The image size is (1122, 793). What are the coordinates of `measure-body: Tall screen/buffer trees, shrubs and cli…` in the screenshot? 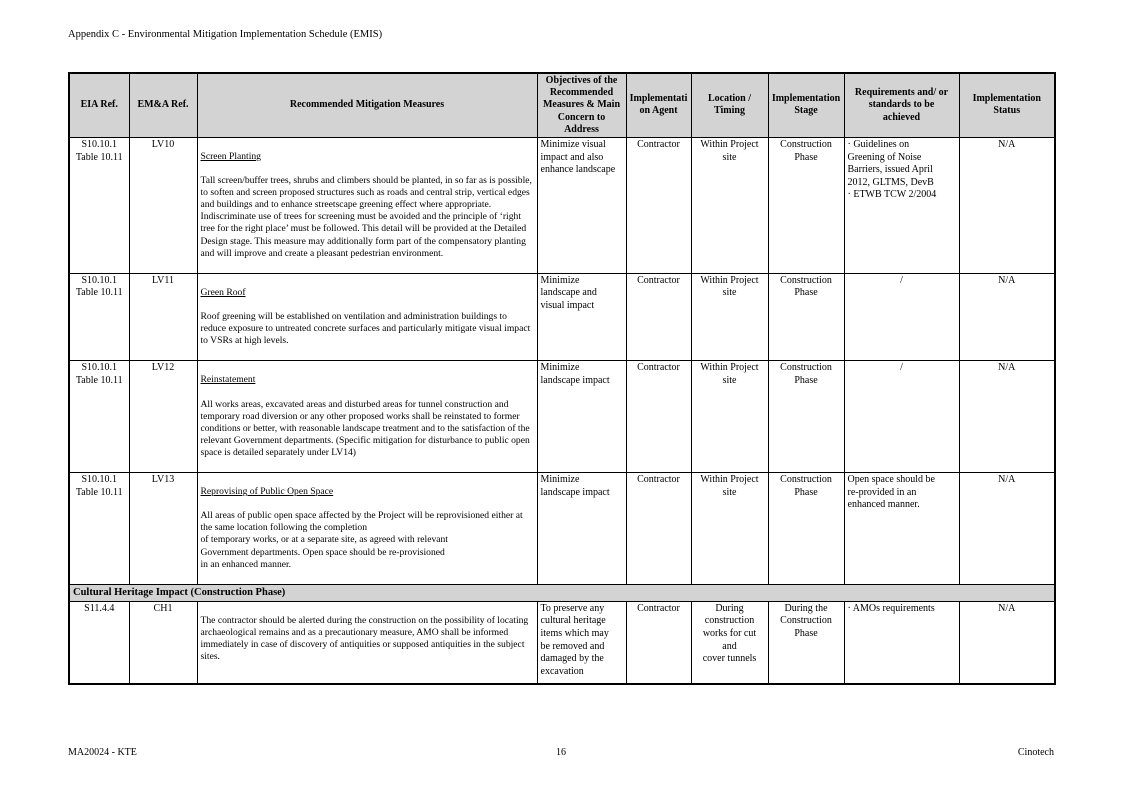 It's located at (366, 217).